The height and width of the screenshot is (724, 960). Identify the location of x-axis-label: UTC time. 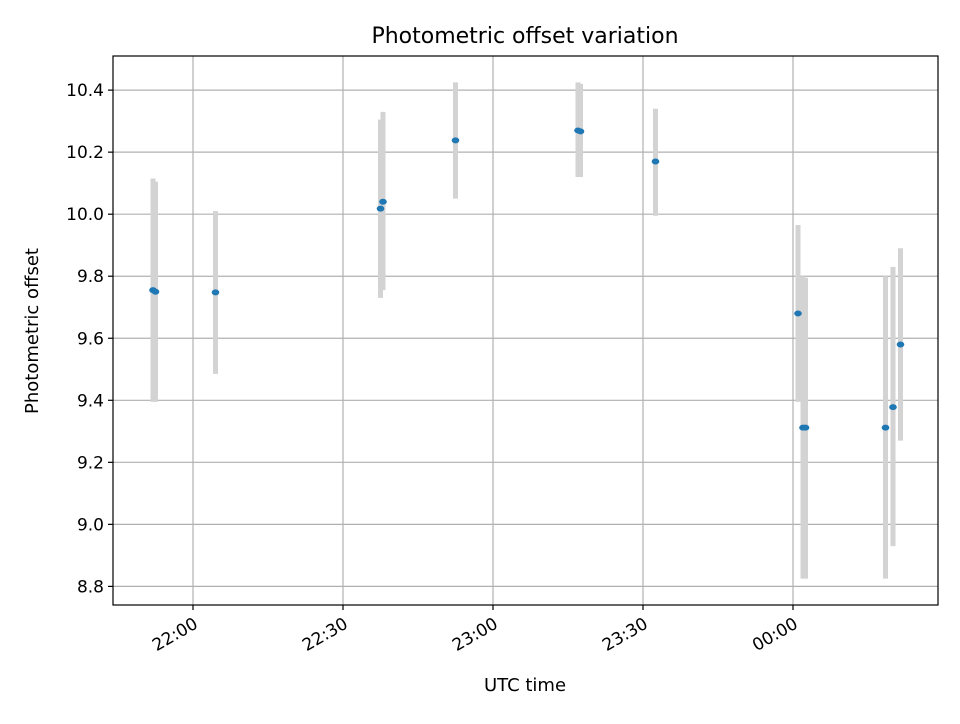
(525, 685).